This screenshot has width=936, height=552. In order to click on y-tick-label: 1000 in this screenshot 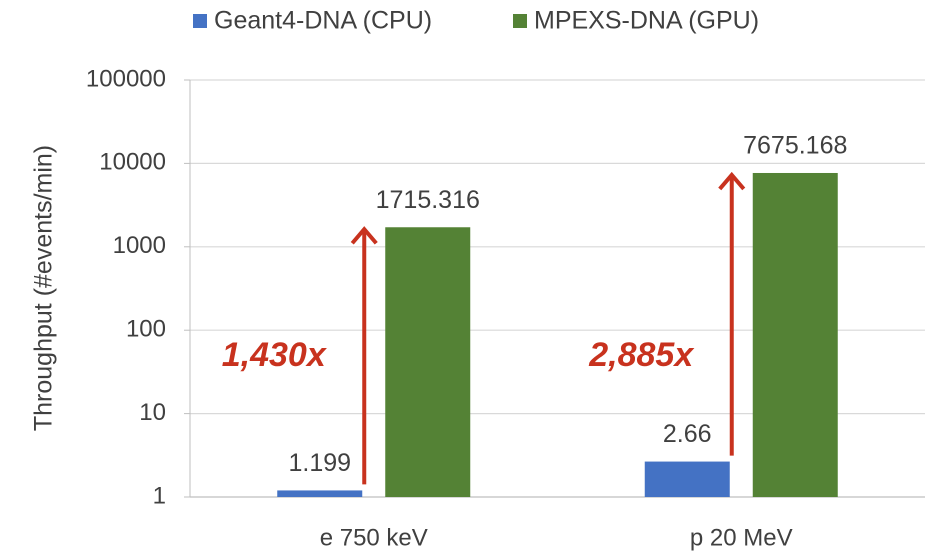, I will do `click(139, 245)`.